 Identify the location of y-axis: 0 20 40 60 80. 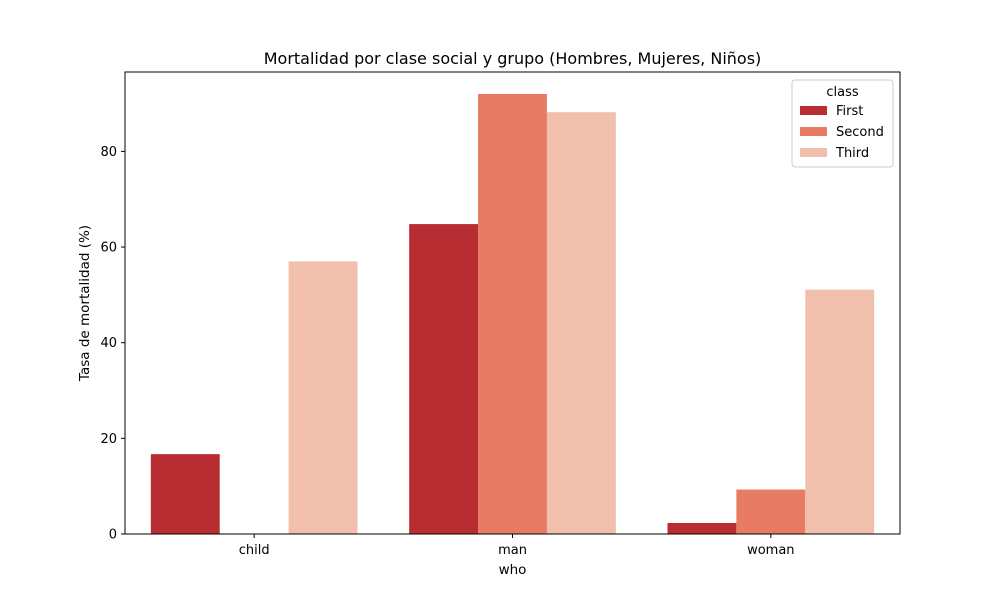
(112, 344).